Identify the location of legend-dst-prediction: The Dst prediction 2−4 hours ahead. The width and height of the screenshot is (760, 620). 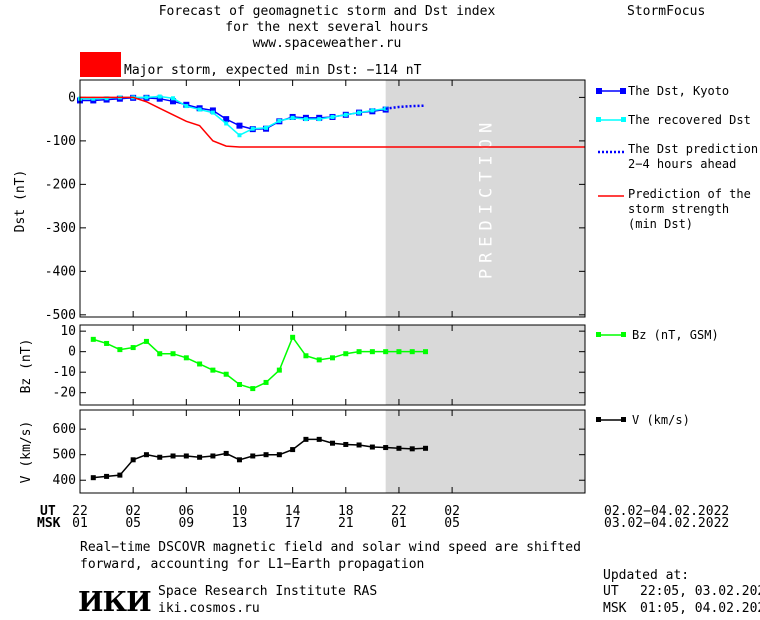
(678, 156).